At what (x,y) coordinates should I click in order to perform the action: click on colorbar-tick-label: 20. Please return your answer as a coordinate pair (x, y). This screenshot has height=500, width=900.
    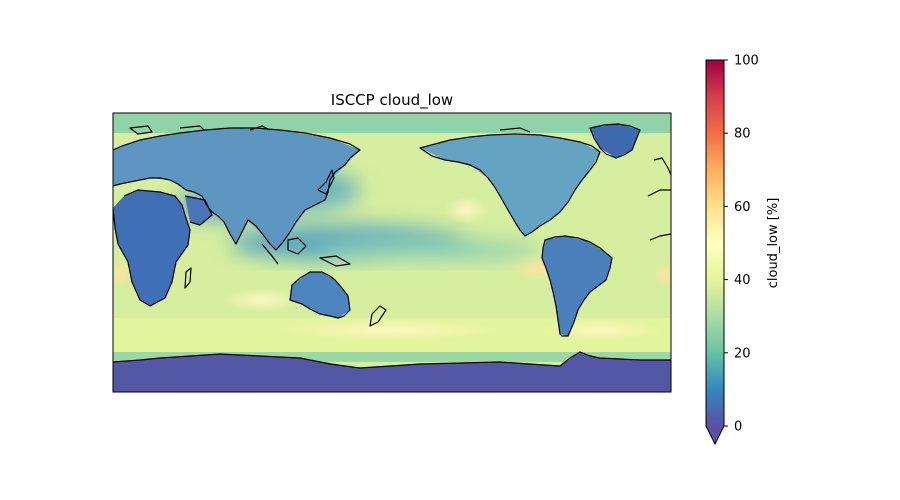
    Looking at the image, I should click on (742, 353).